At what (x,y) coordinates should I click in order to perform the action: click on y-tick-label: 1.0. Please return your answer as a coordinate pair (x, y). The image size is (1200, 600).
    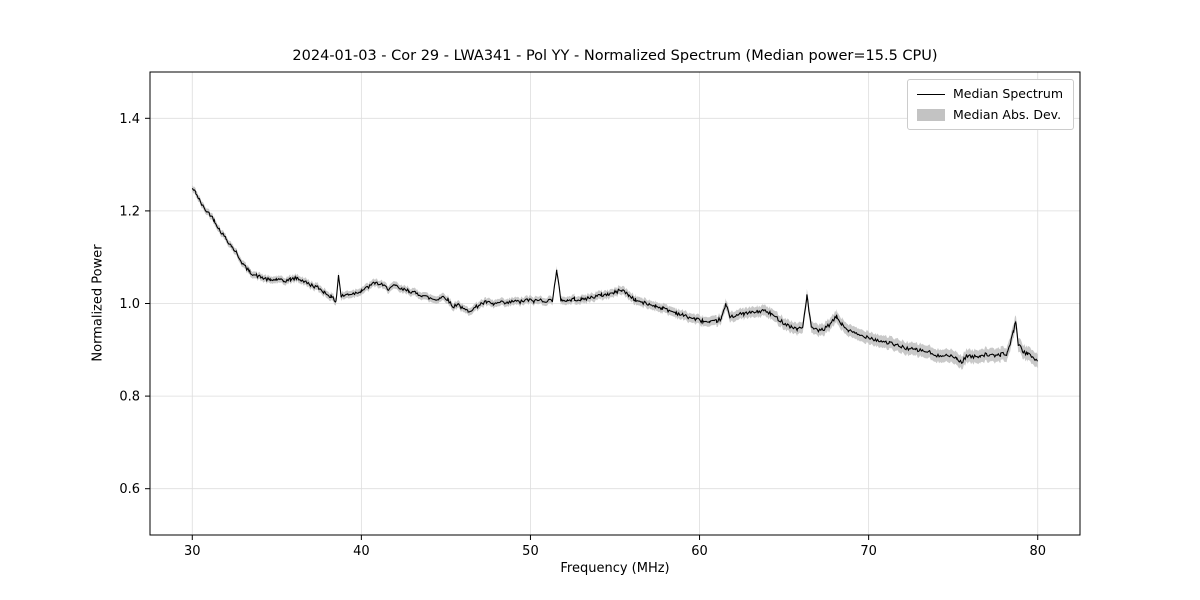
    Looking at the image, I should click on (129, 304).